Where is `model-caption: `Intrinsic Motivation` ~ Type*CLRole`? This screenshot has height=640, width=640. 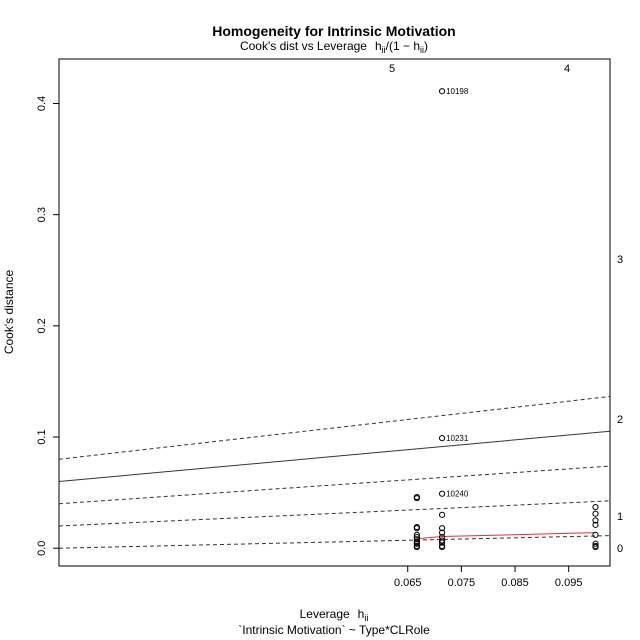 model-caption: `Intrinsic Motivation` ~ Type*CLRole is located at coordinates (334, 630).